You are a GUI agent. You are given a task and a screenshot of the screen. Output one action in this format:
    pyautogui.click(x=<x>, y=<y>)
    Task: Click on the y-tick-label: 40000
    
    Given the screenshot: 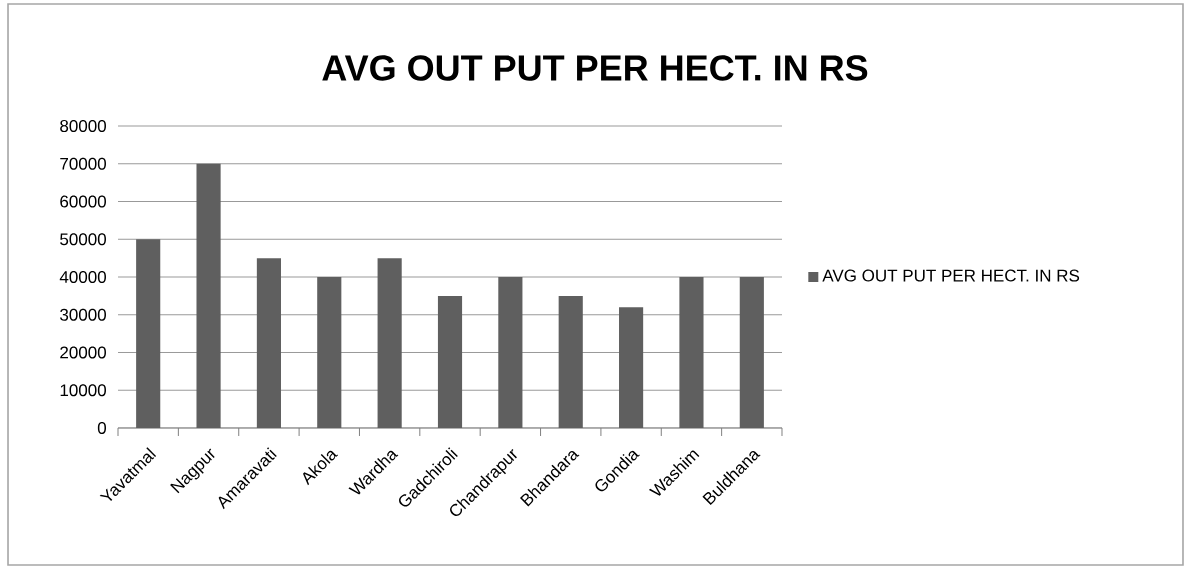 What is the action you would take?
    pyautogui.click(x=82, y=277)
    